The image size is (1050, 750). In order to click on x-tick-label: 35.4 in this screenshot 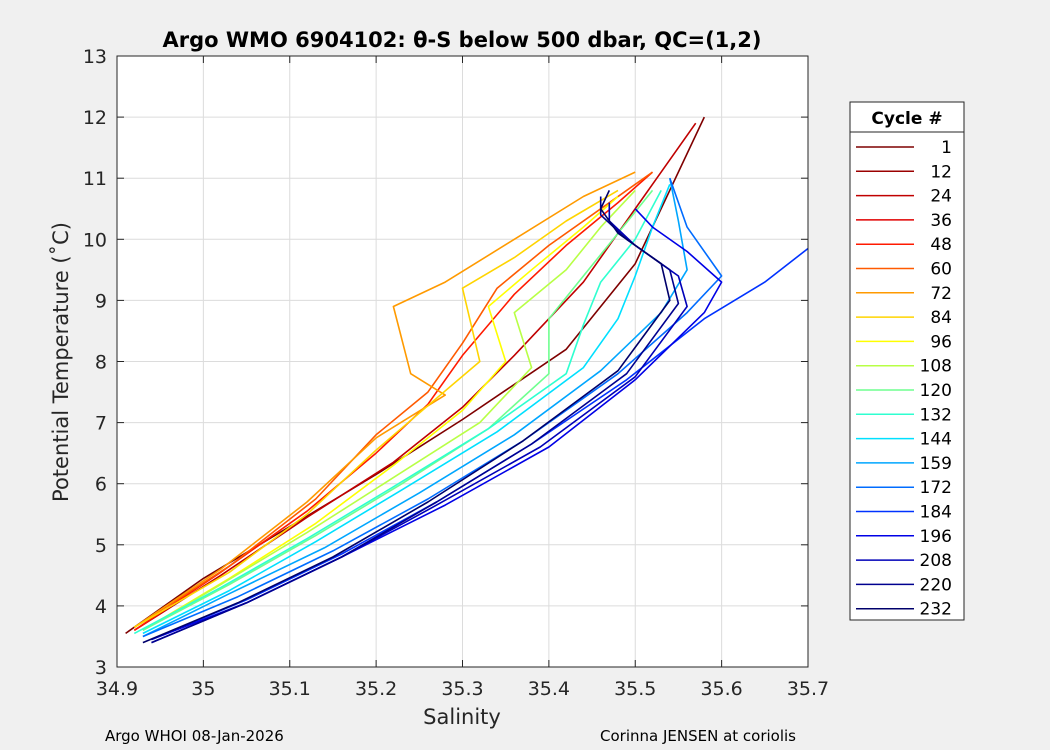, I will do `click(549, 689)`.